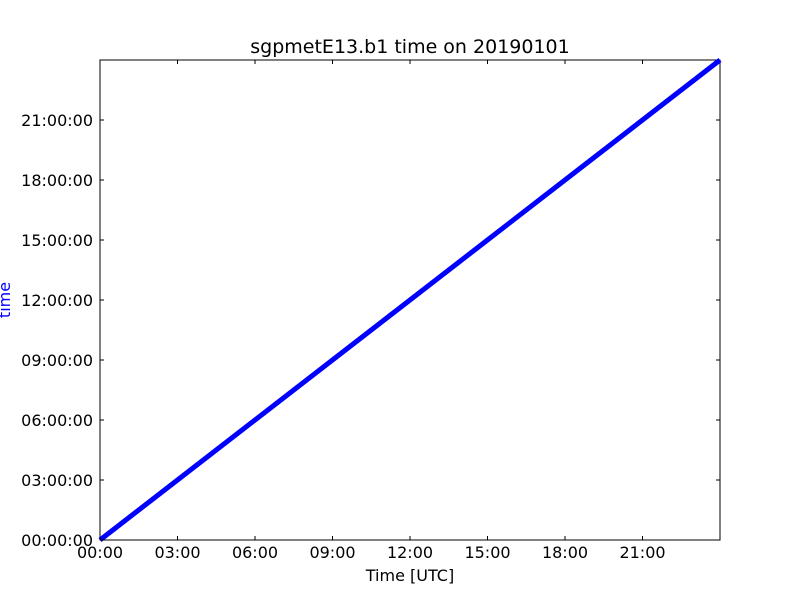 The height and width of the screenshot is (600, 800). Describe the element at coordinates (57, 120) in the screenshot. I see `y-tick-label: 21:00:00` at that location.